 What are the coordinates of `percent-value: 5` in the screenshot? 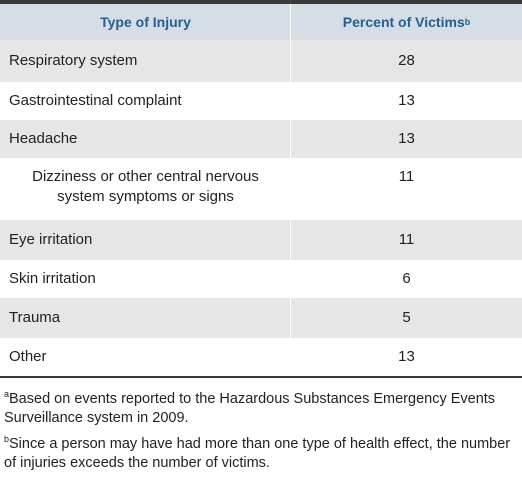 It's located at (406, 318).